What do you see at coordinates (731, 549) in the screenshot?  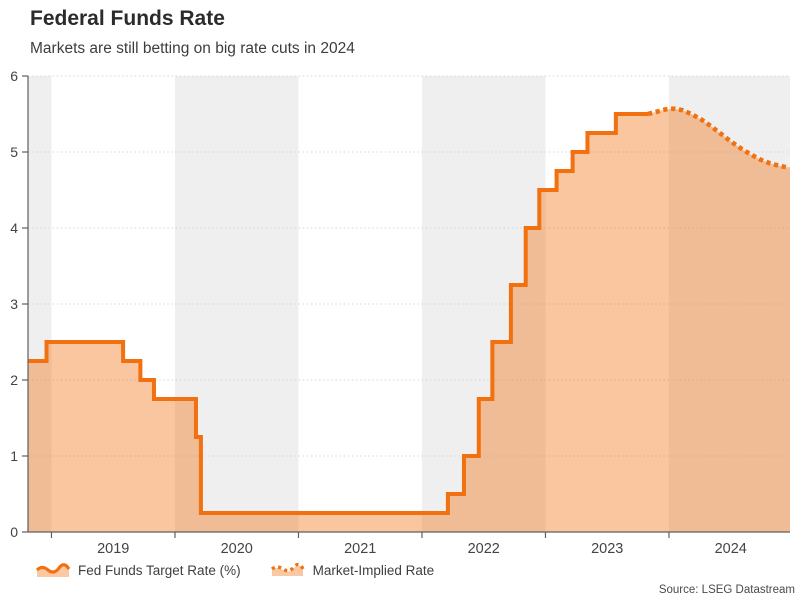 I see `x-tick-label: 2024` at bounding box center [731, 549].